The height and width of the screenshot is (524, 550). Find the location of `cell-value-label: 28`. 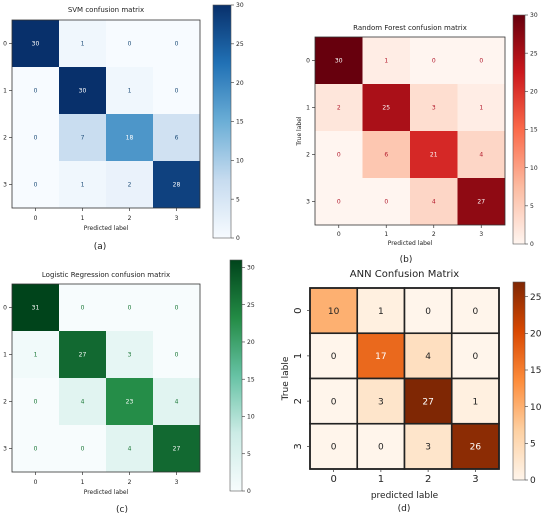

cell-value-label: 28 is located at coordinates (177, 185).